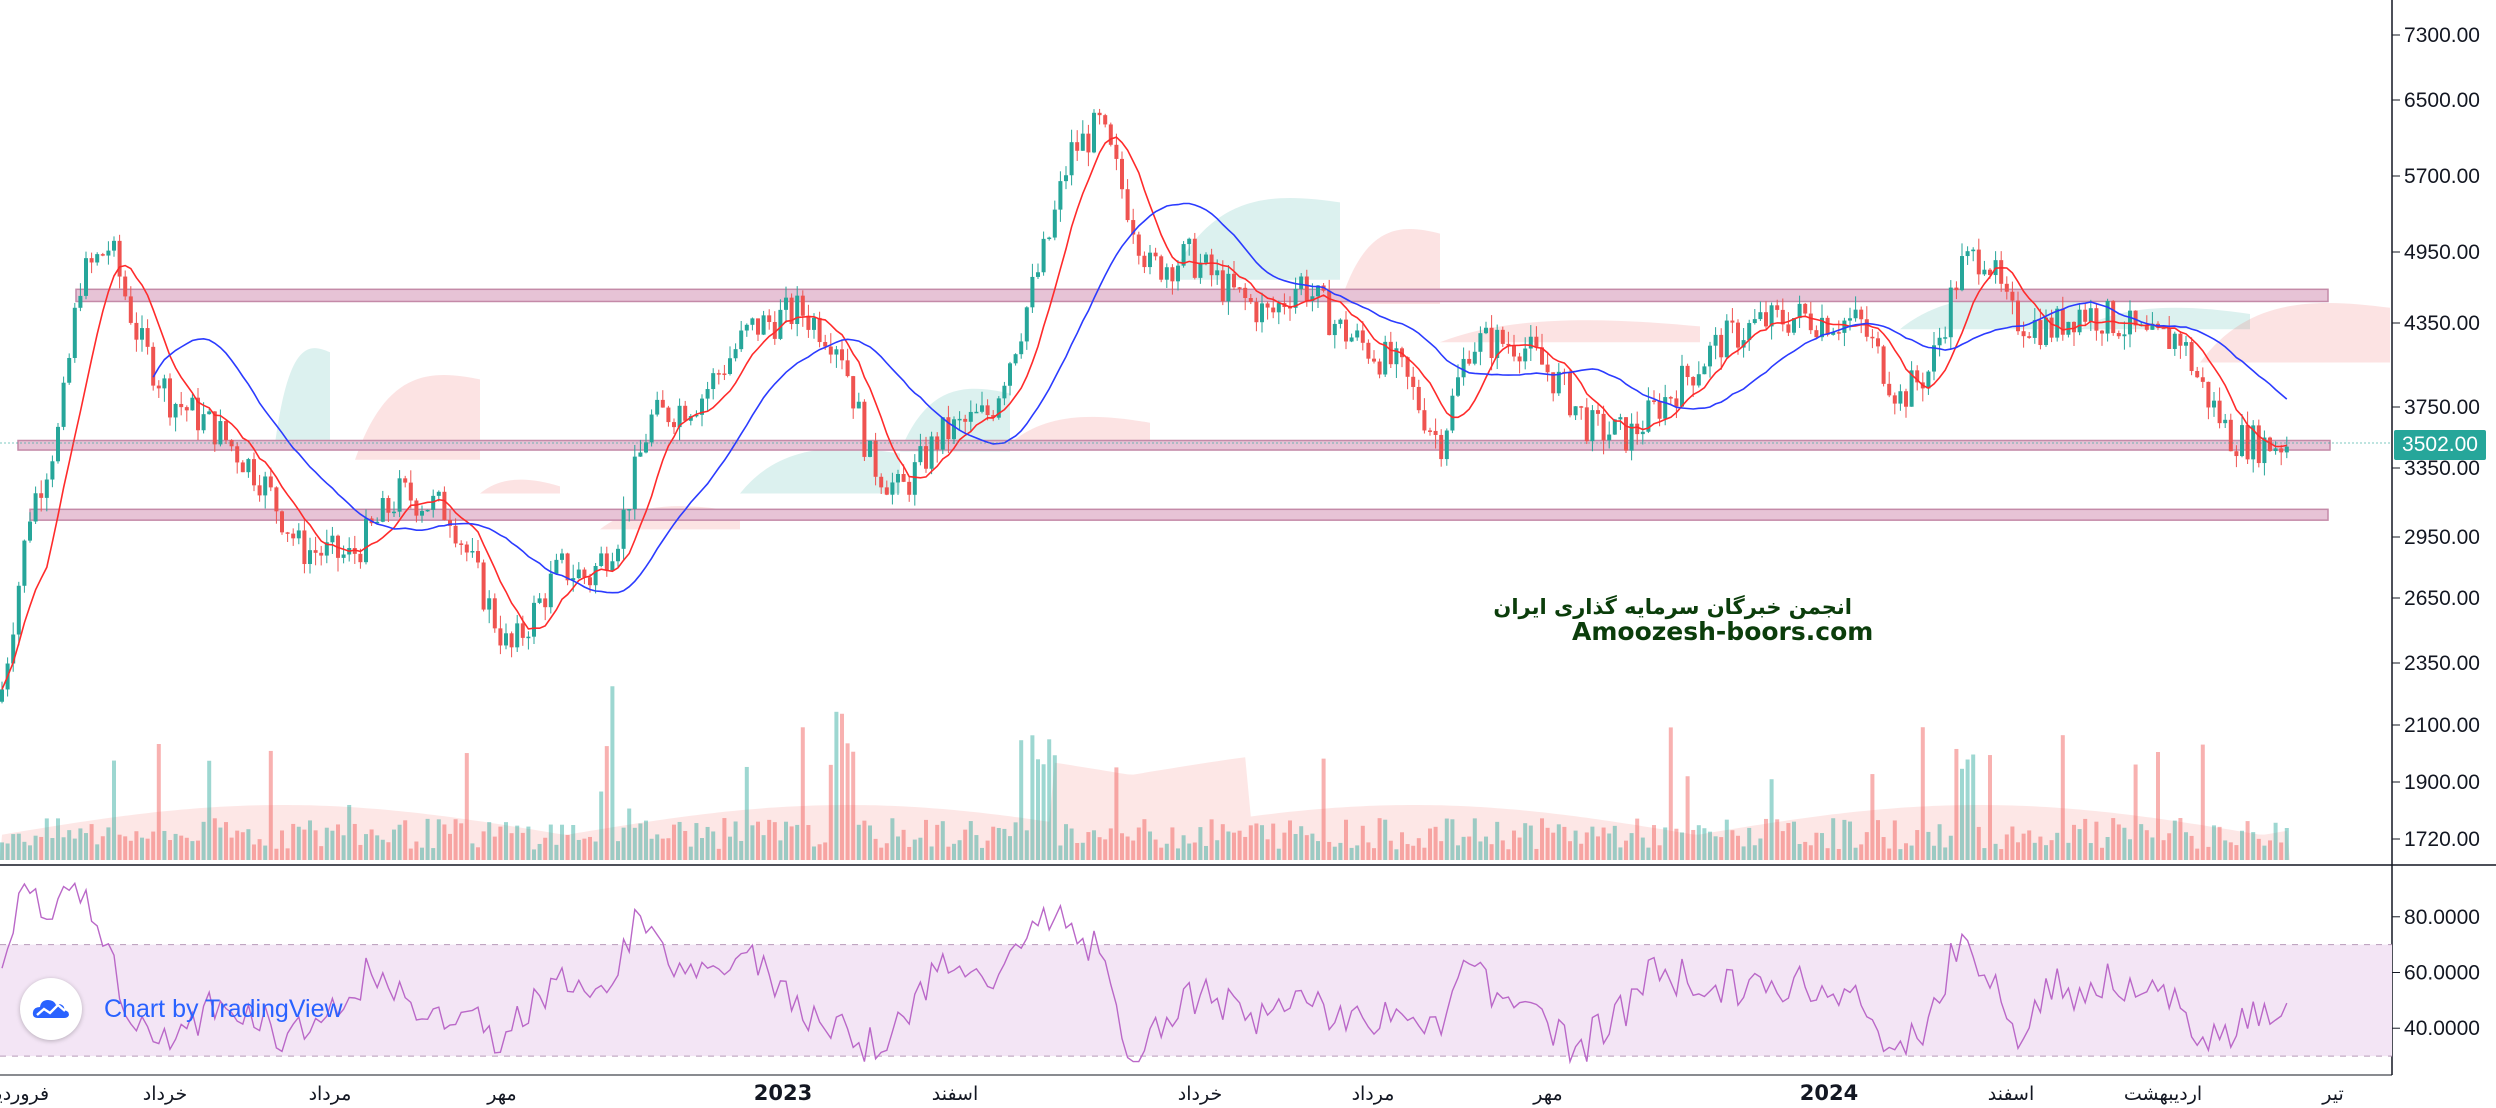 Image resolution: width=2496 pixels, height=1108 pixels. Describe the element at coordinates (1174, 445) in the screenshot. I see `price-zone` at that location.